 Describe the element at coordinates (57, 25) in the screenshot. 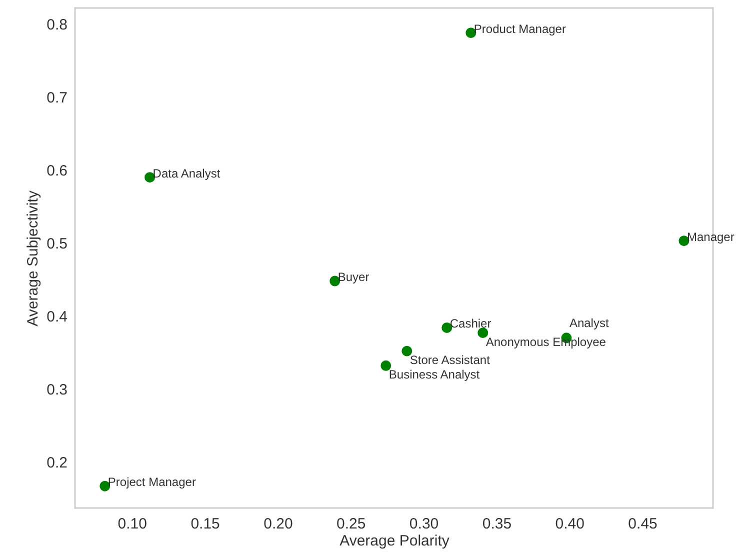

I see `y-tick-label: 0.8` at that location.